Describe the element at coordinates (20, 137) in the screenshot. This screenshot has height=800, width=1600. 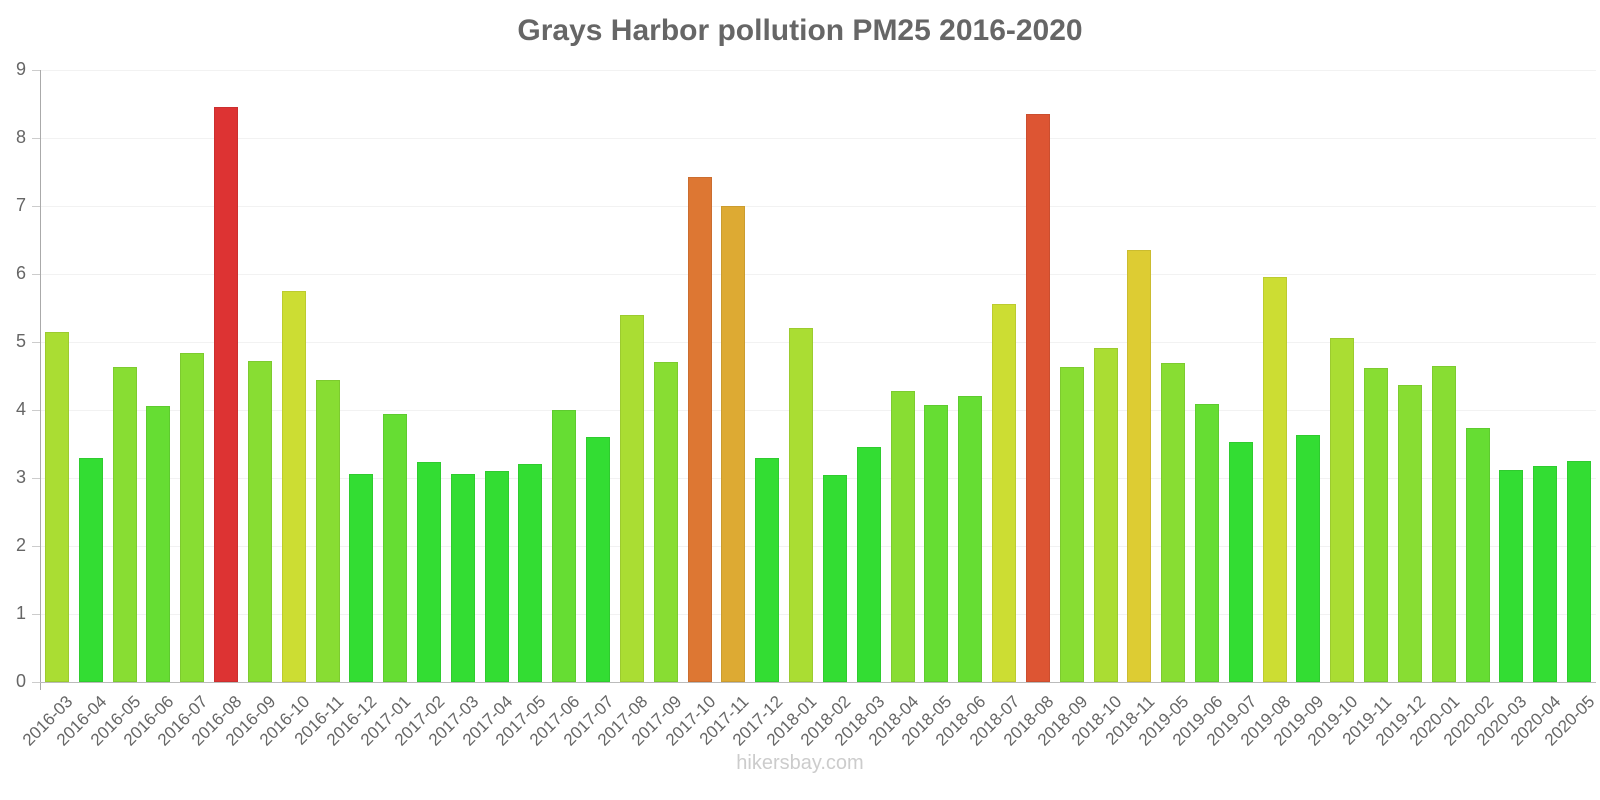
I see `y-tick-label: 8` at that location.